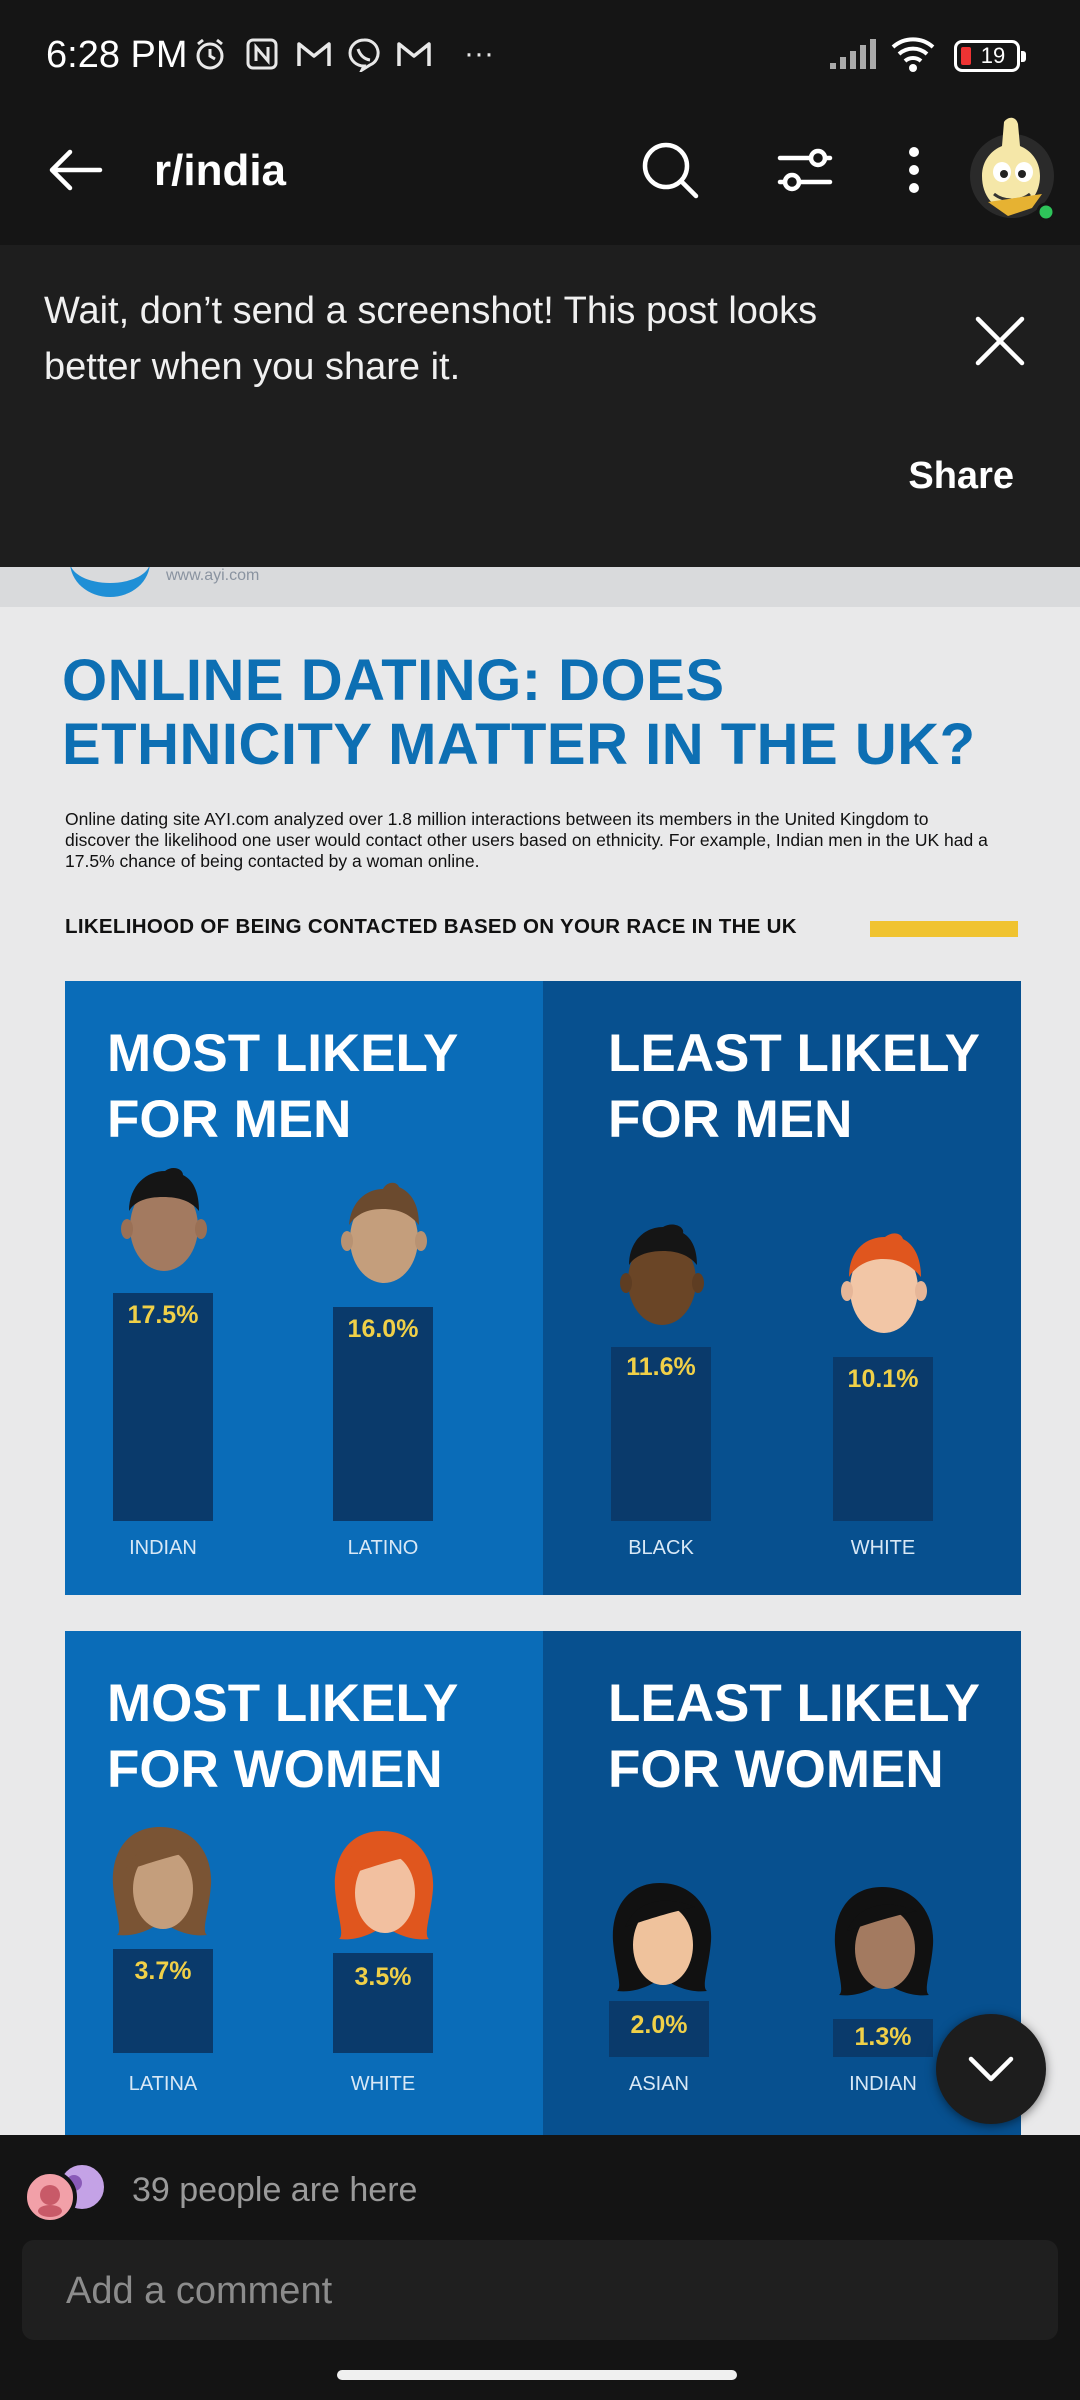 The image size is (1080, 2400). I want to click on bar-label: LATINO, so click(383, 1548).